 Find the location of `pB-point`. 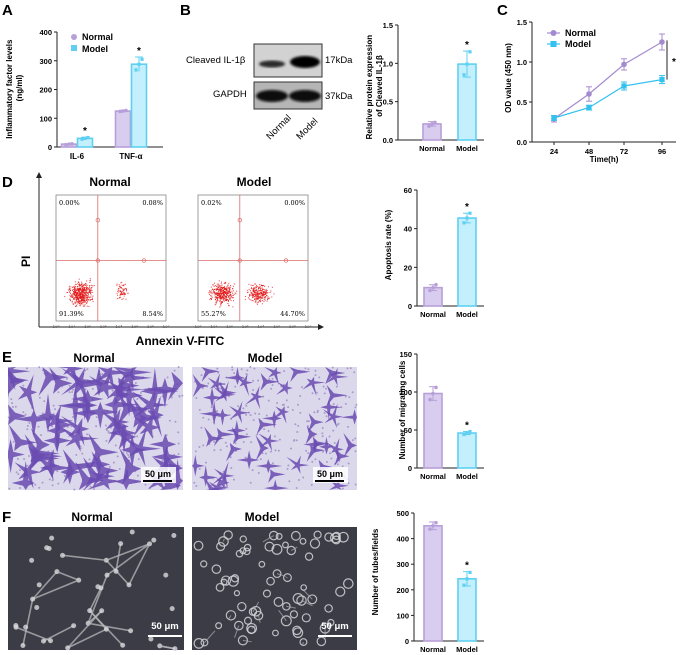

pB-point is located at coordinates (467, 64).